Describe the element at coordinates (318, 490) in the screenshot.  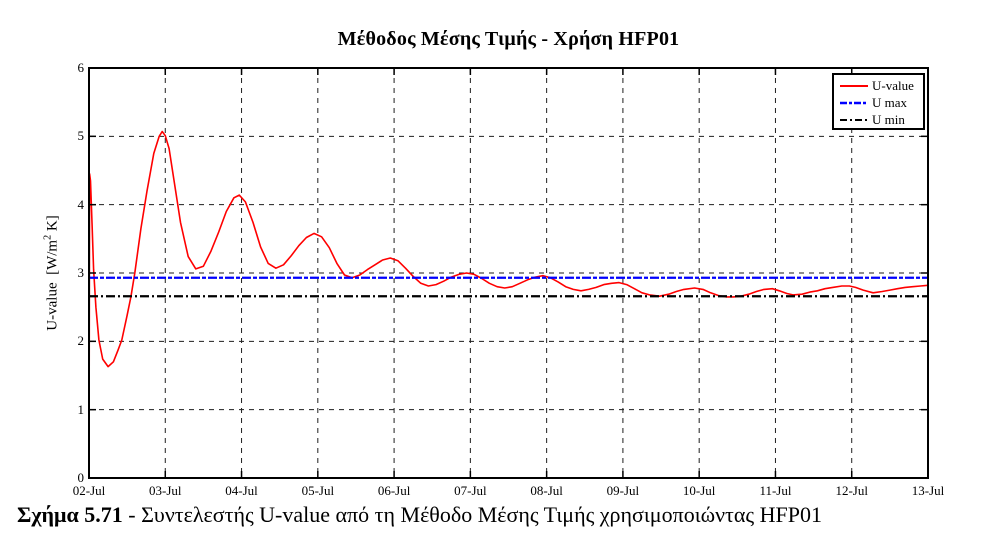
I see `x-tick-label: 05-Jul` at that location.